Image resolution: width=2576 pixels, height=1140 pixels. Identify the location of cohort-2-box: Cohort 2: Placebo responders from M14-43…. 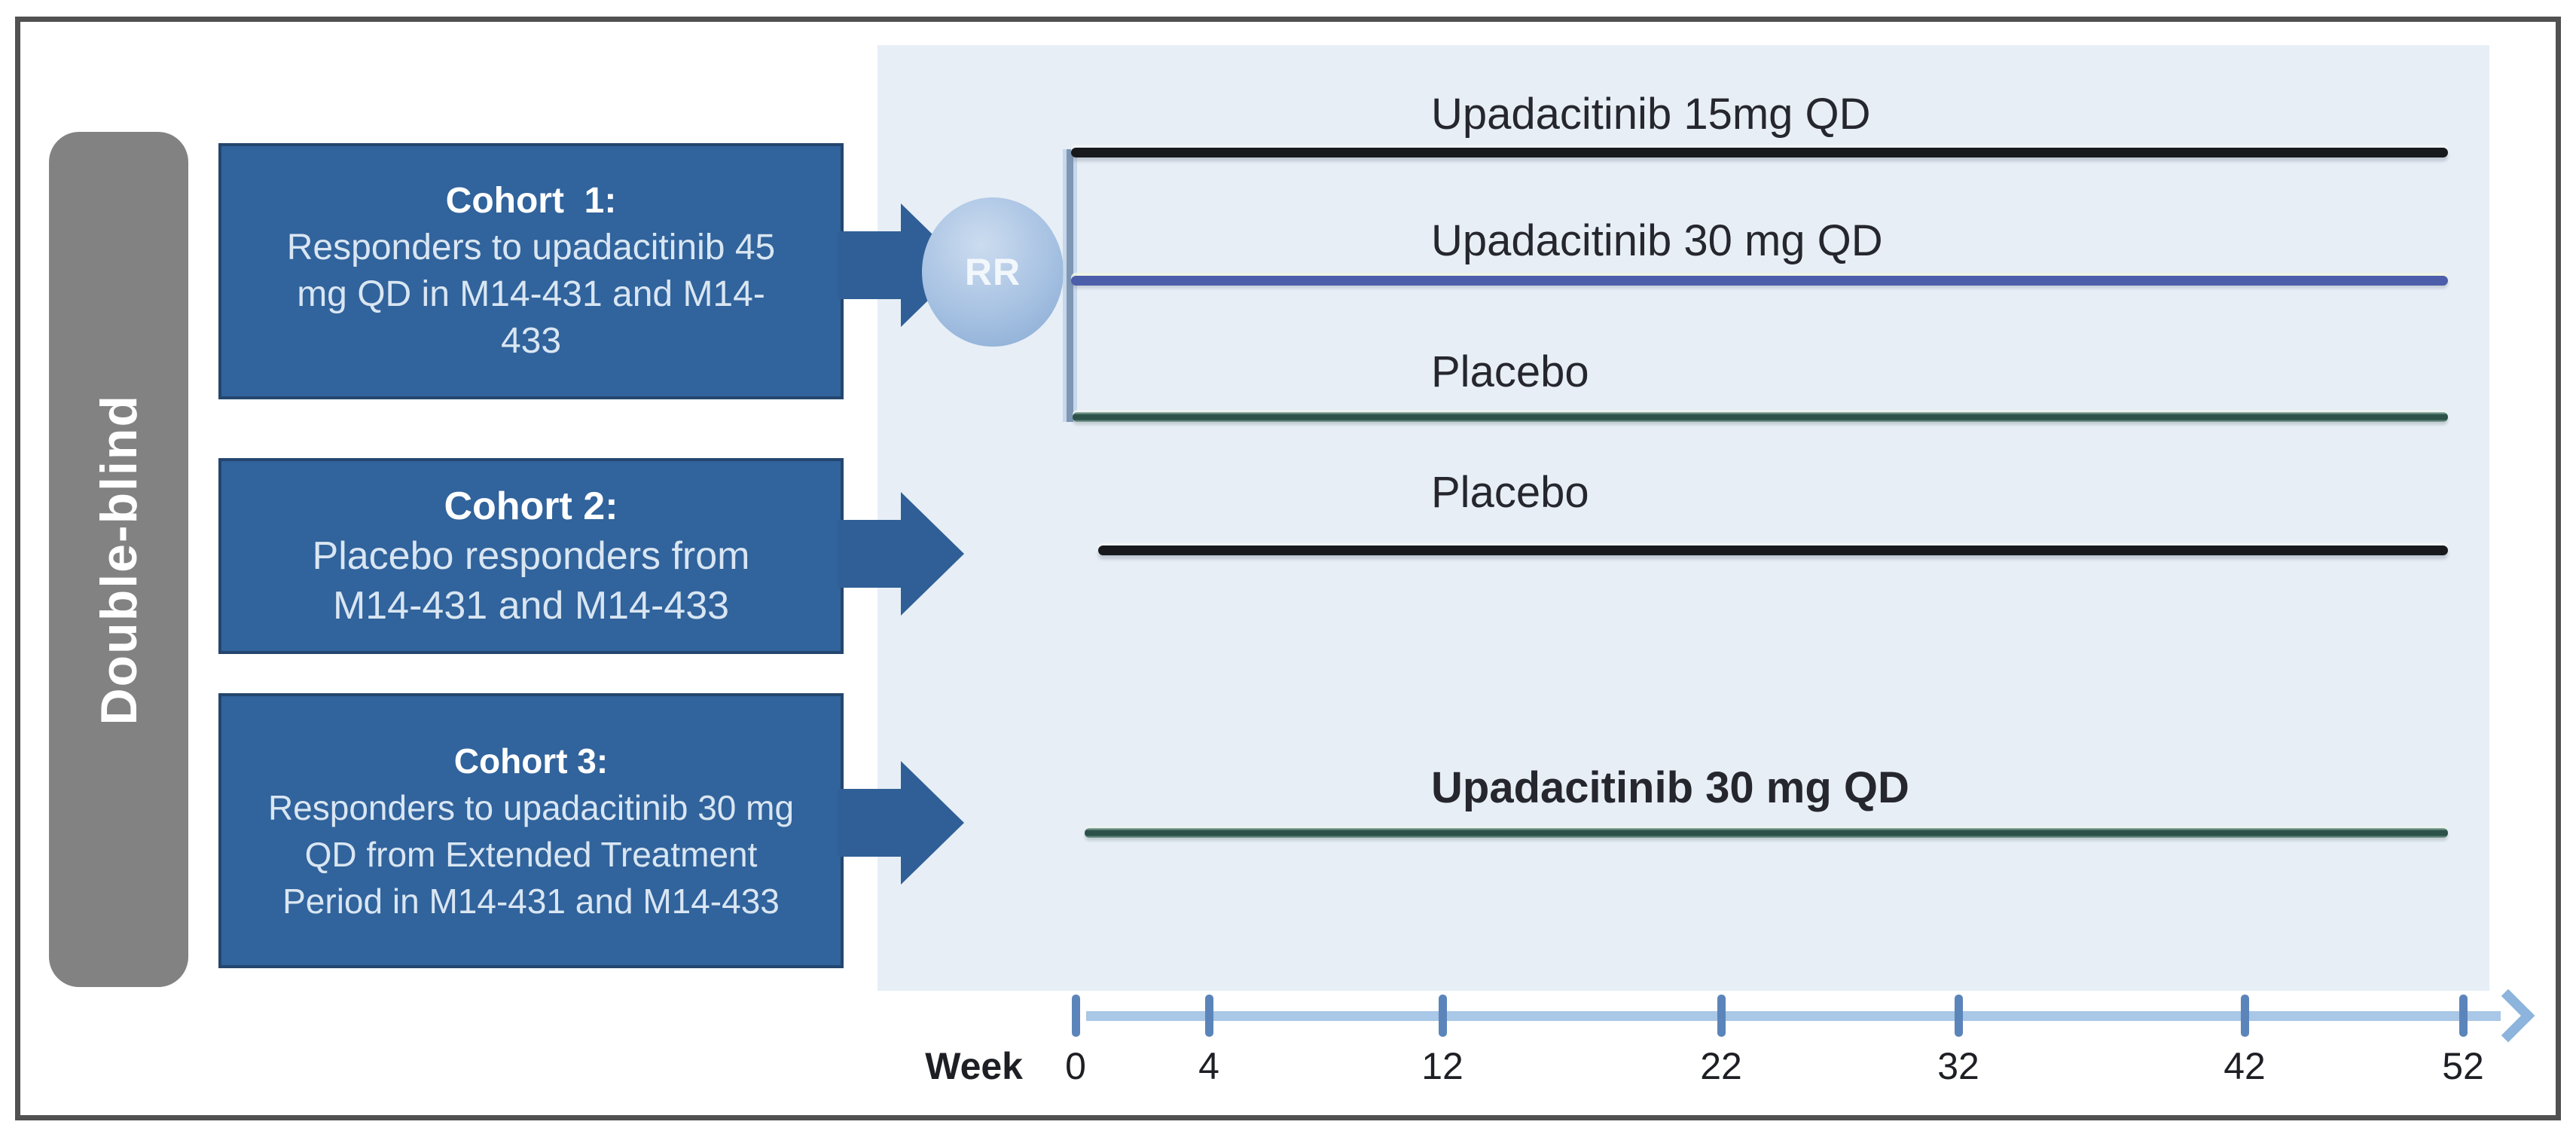
(531, 556).